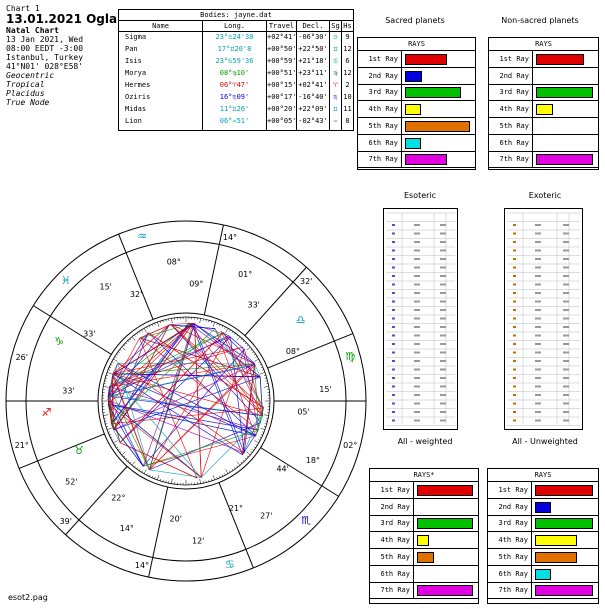  I want to click on wheel-label: ♏, so click(306, 520).